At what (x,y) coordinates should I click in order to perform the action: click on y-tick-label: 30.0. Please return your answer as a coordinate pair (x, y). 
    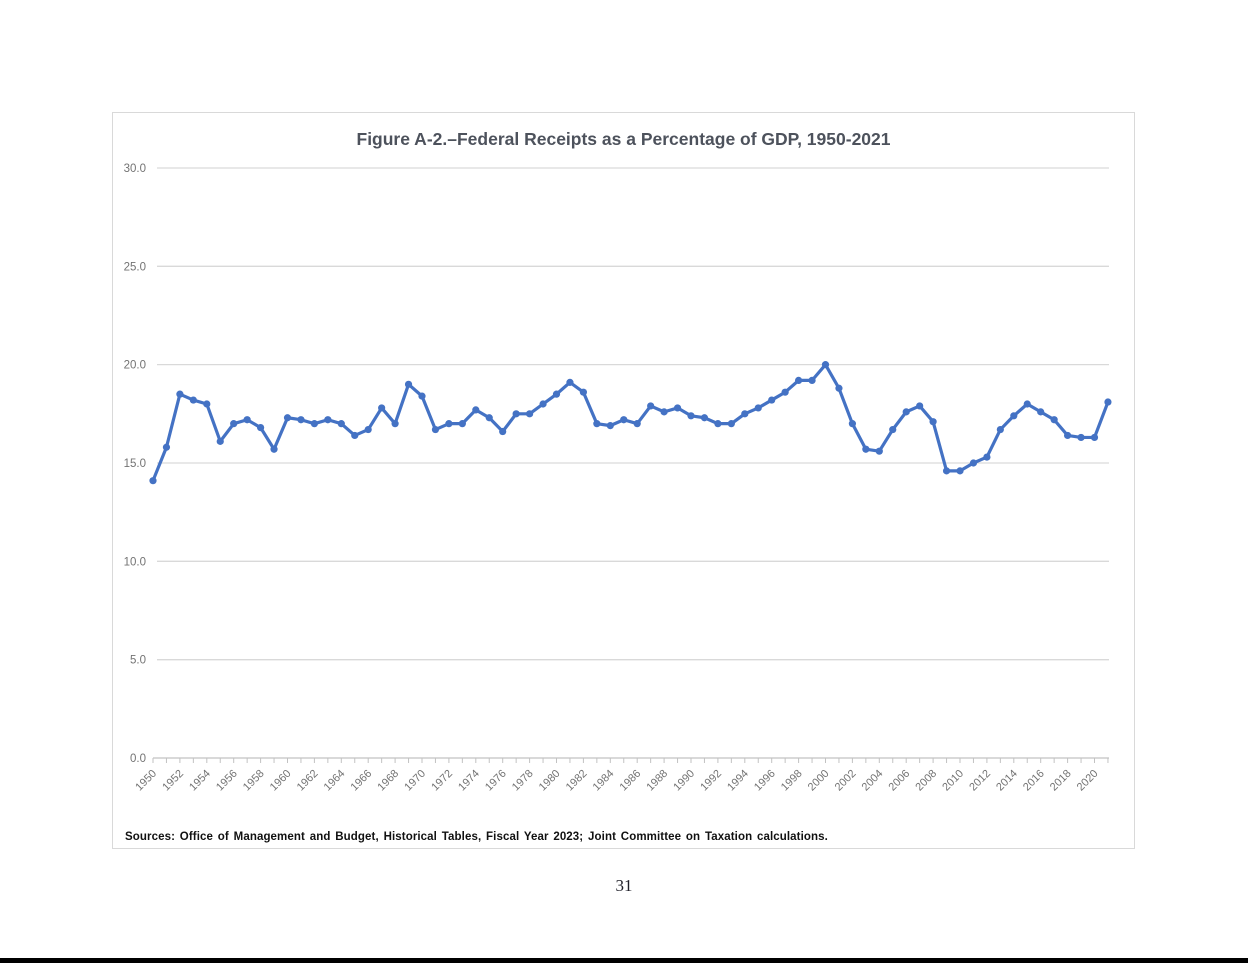
    Looking at the image, I should click on (135, 169).